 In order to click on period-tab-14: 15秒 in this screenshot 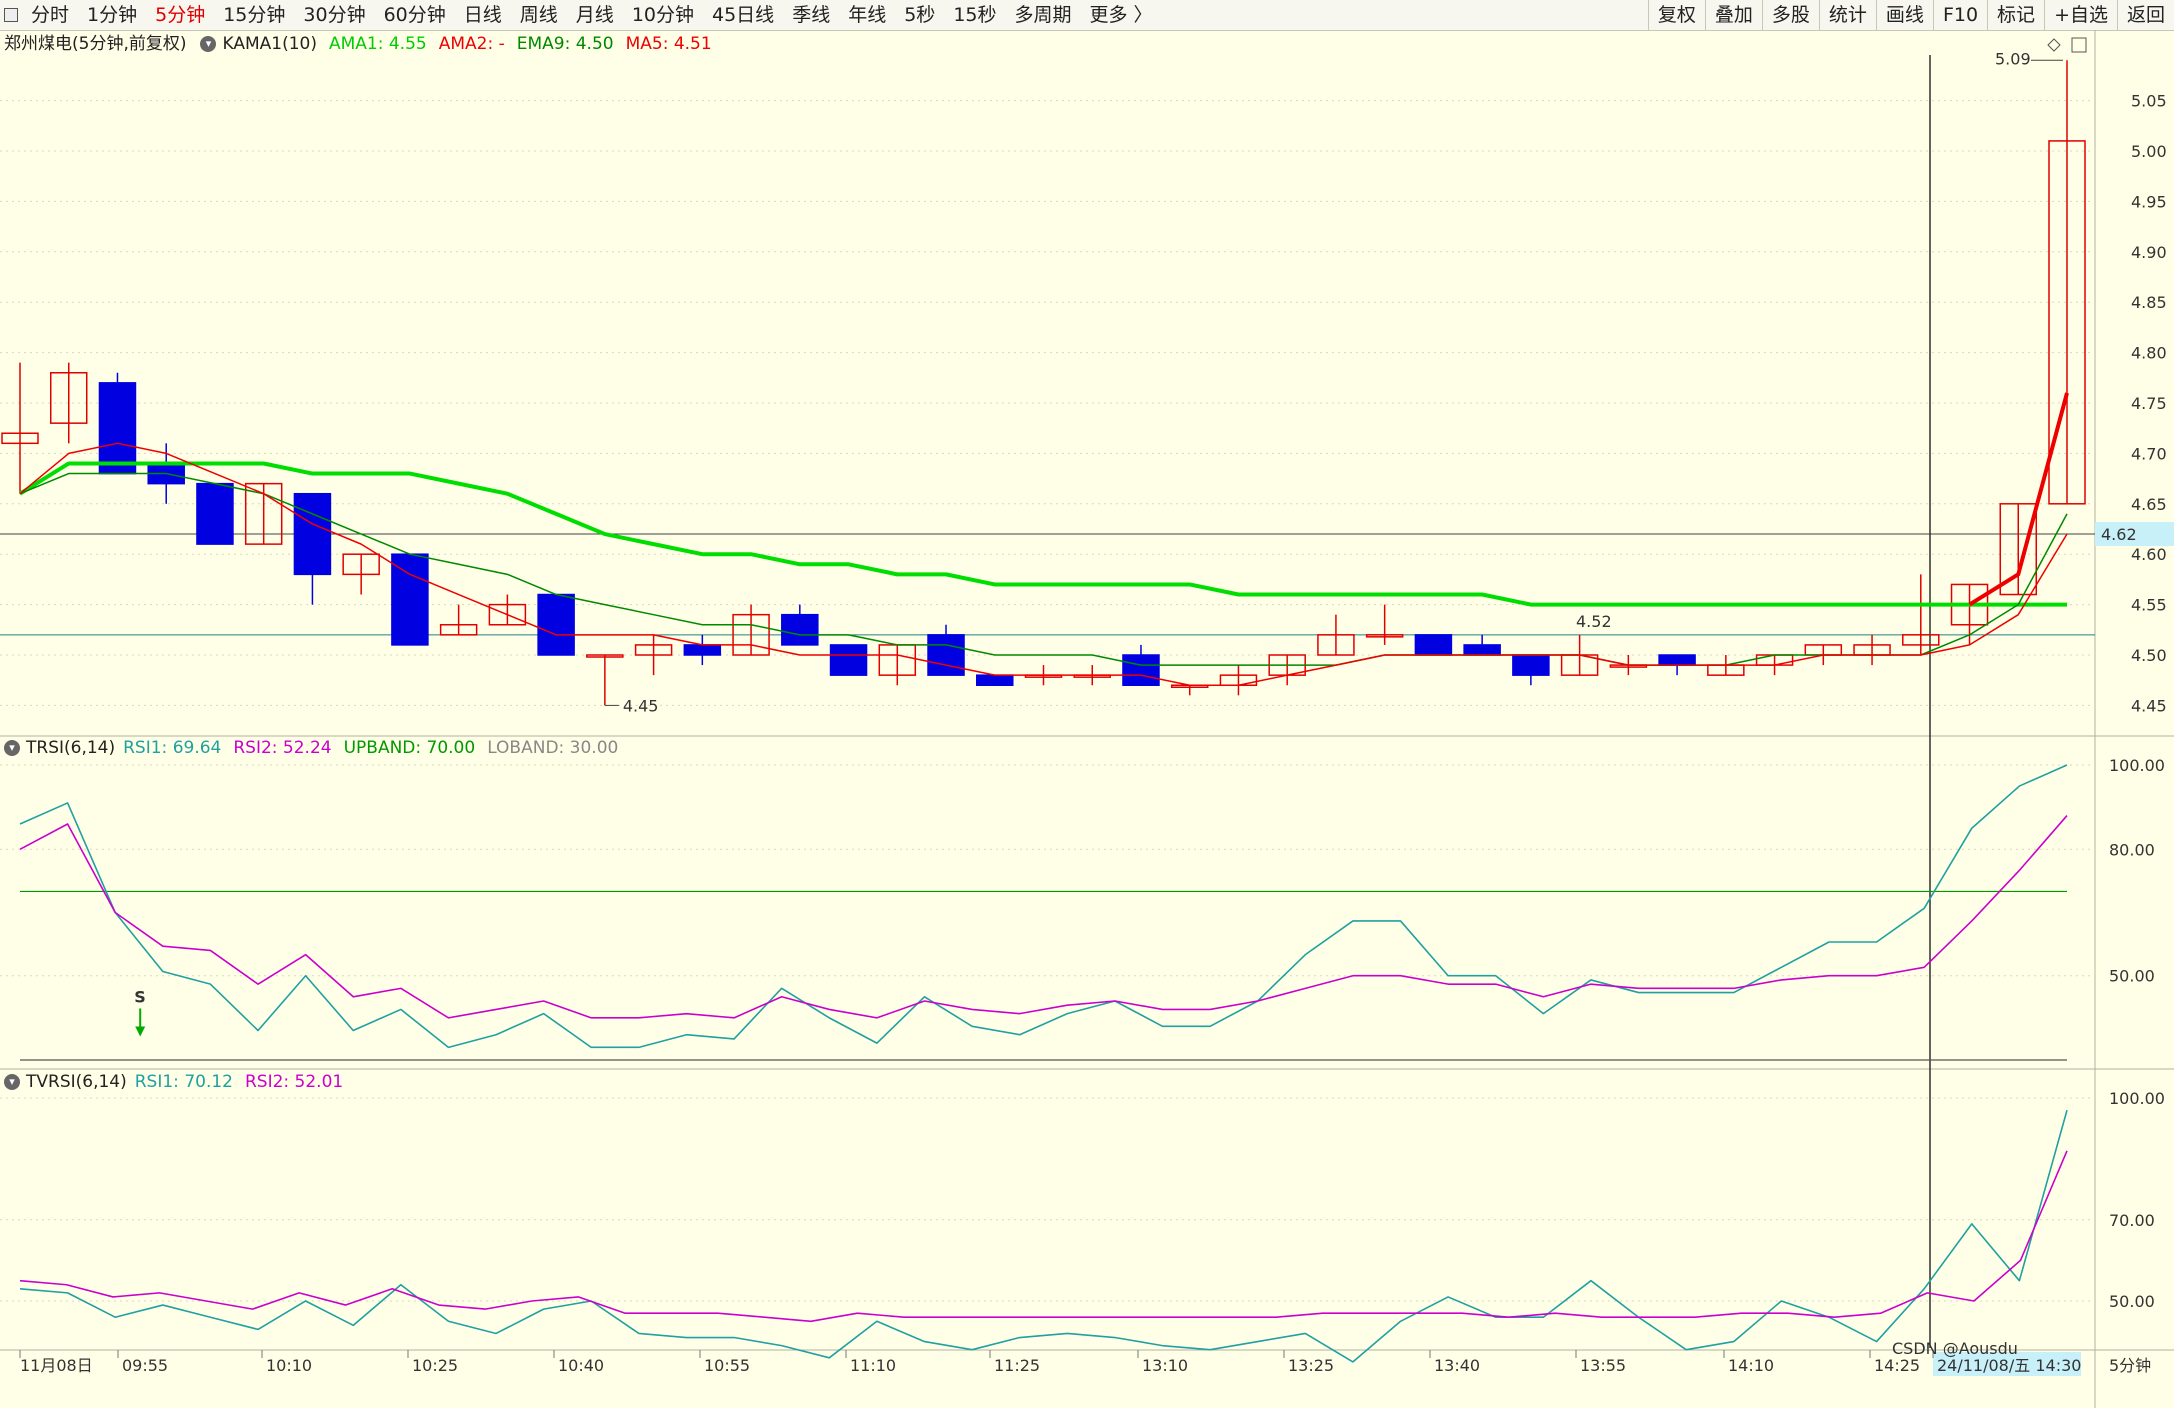, I will do `click(975, 15)`.